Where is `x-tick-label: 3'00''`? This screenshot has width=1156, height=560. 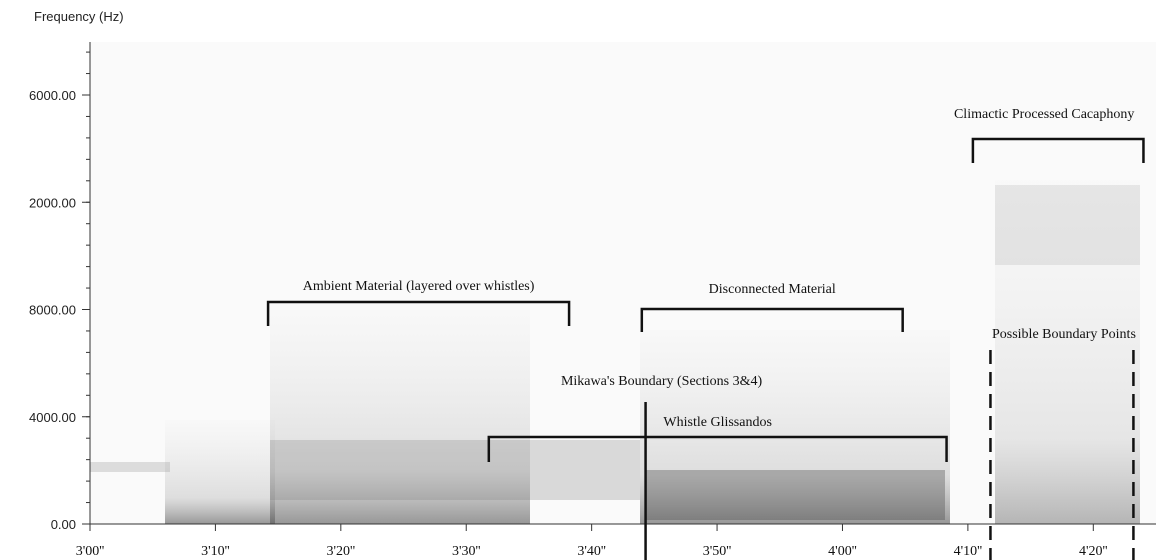
x-tick-label: 3'00'' is located at coordinates (90, 551).